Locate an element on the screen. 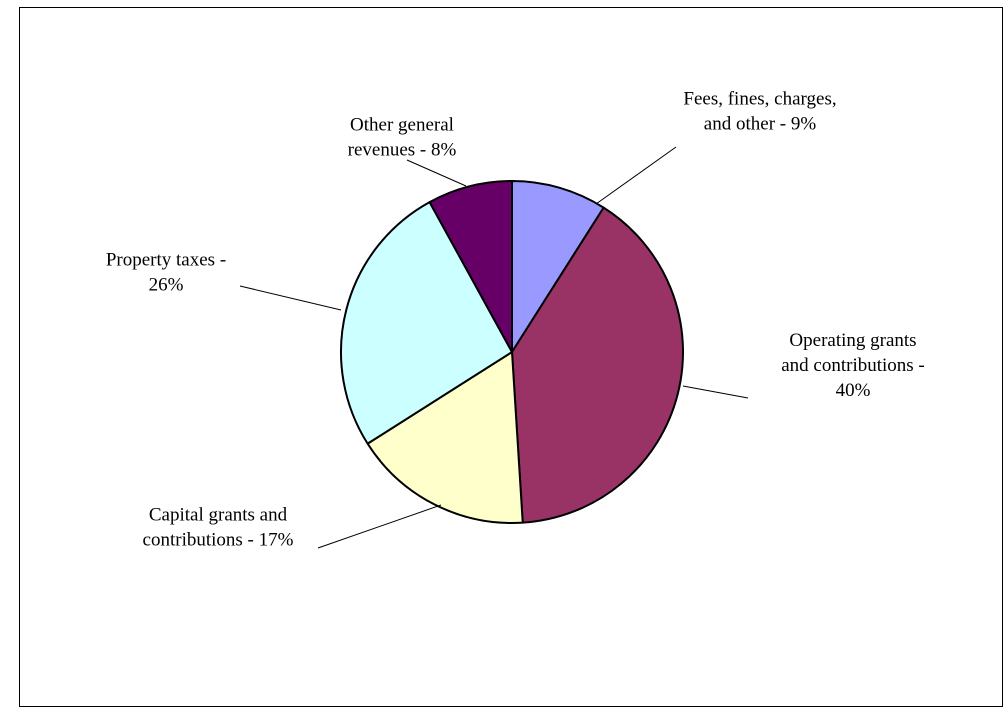  pie-slice-property-taxes is located at coordinates (426, 323).